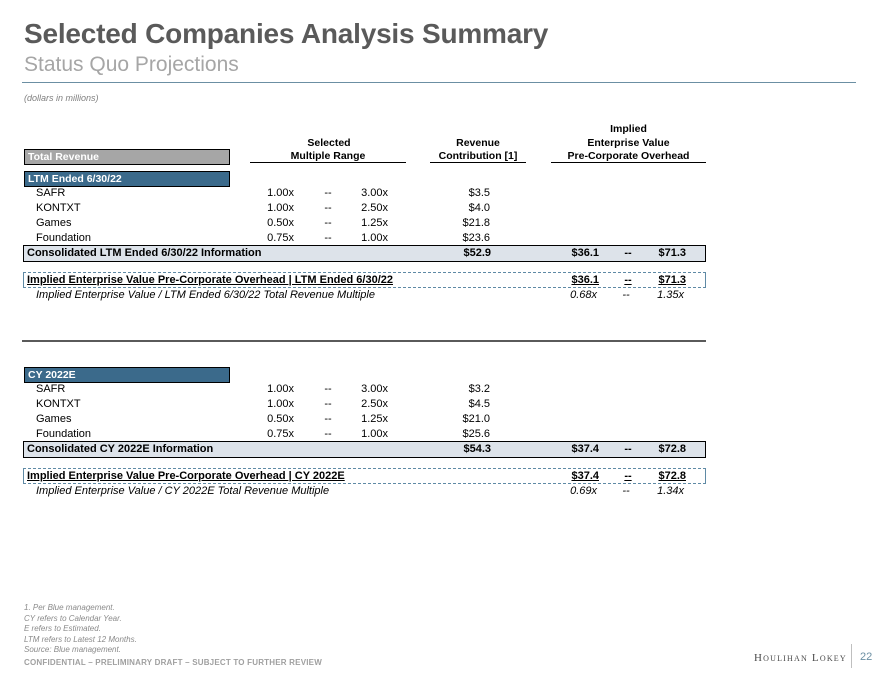 The image size is (880, 680). I want to click on table-row: KONTXT 1.00x -- 2.50x $4.5, so click(440, 404).